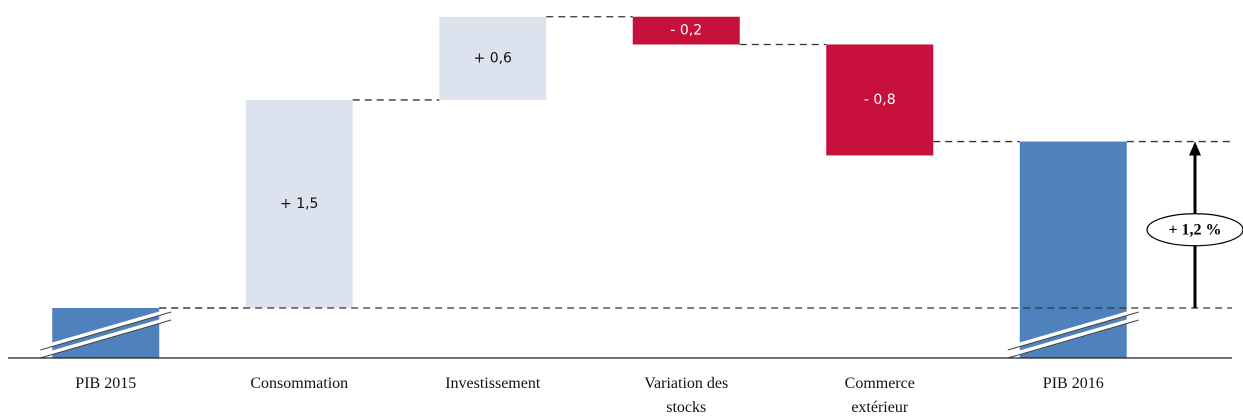 The height and width of the screenshot is (420, 1243). I want to click on value-label: + 1,5, so click(299, 204).